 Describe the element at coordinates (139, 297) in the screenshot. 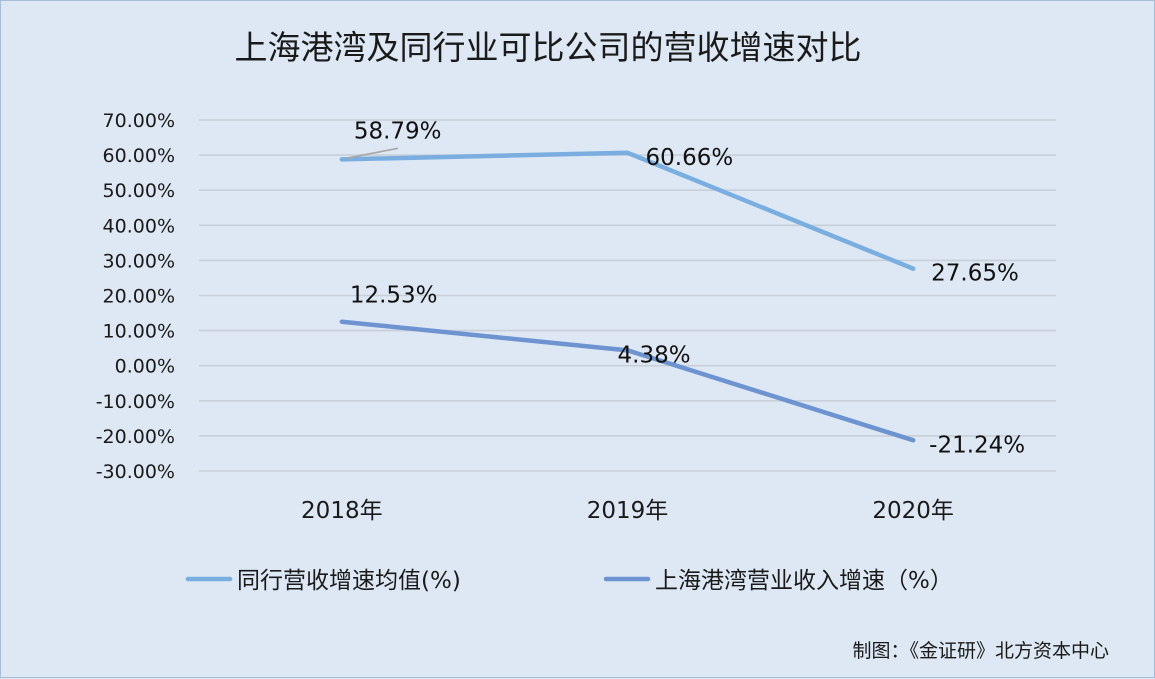

I see `y-tick-label: 20.00%` at that location.